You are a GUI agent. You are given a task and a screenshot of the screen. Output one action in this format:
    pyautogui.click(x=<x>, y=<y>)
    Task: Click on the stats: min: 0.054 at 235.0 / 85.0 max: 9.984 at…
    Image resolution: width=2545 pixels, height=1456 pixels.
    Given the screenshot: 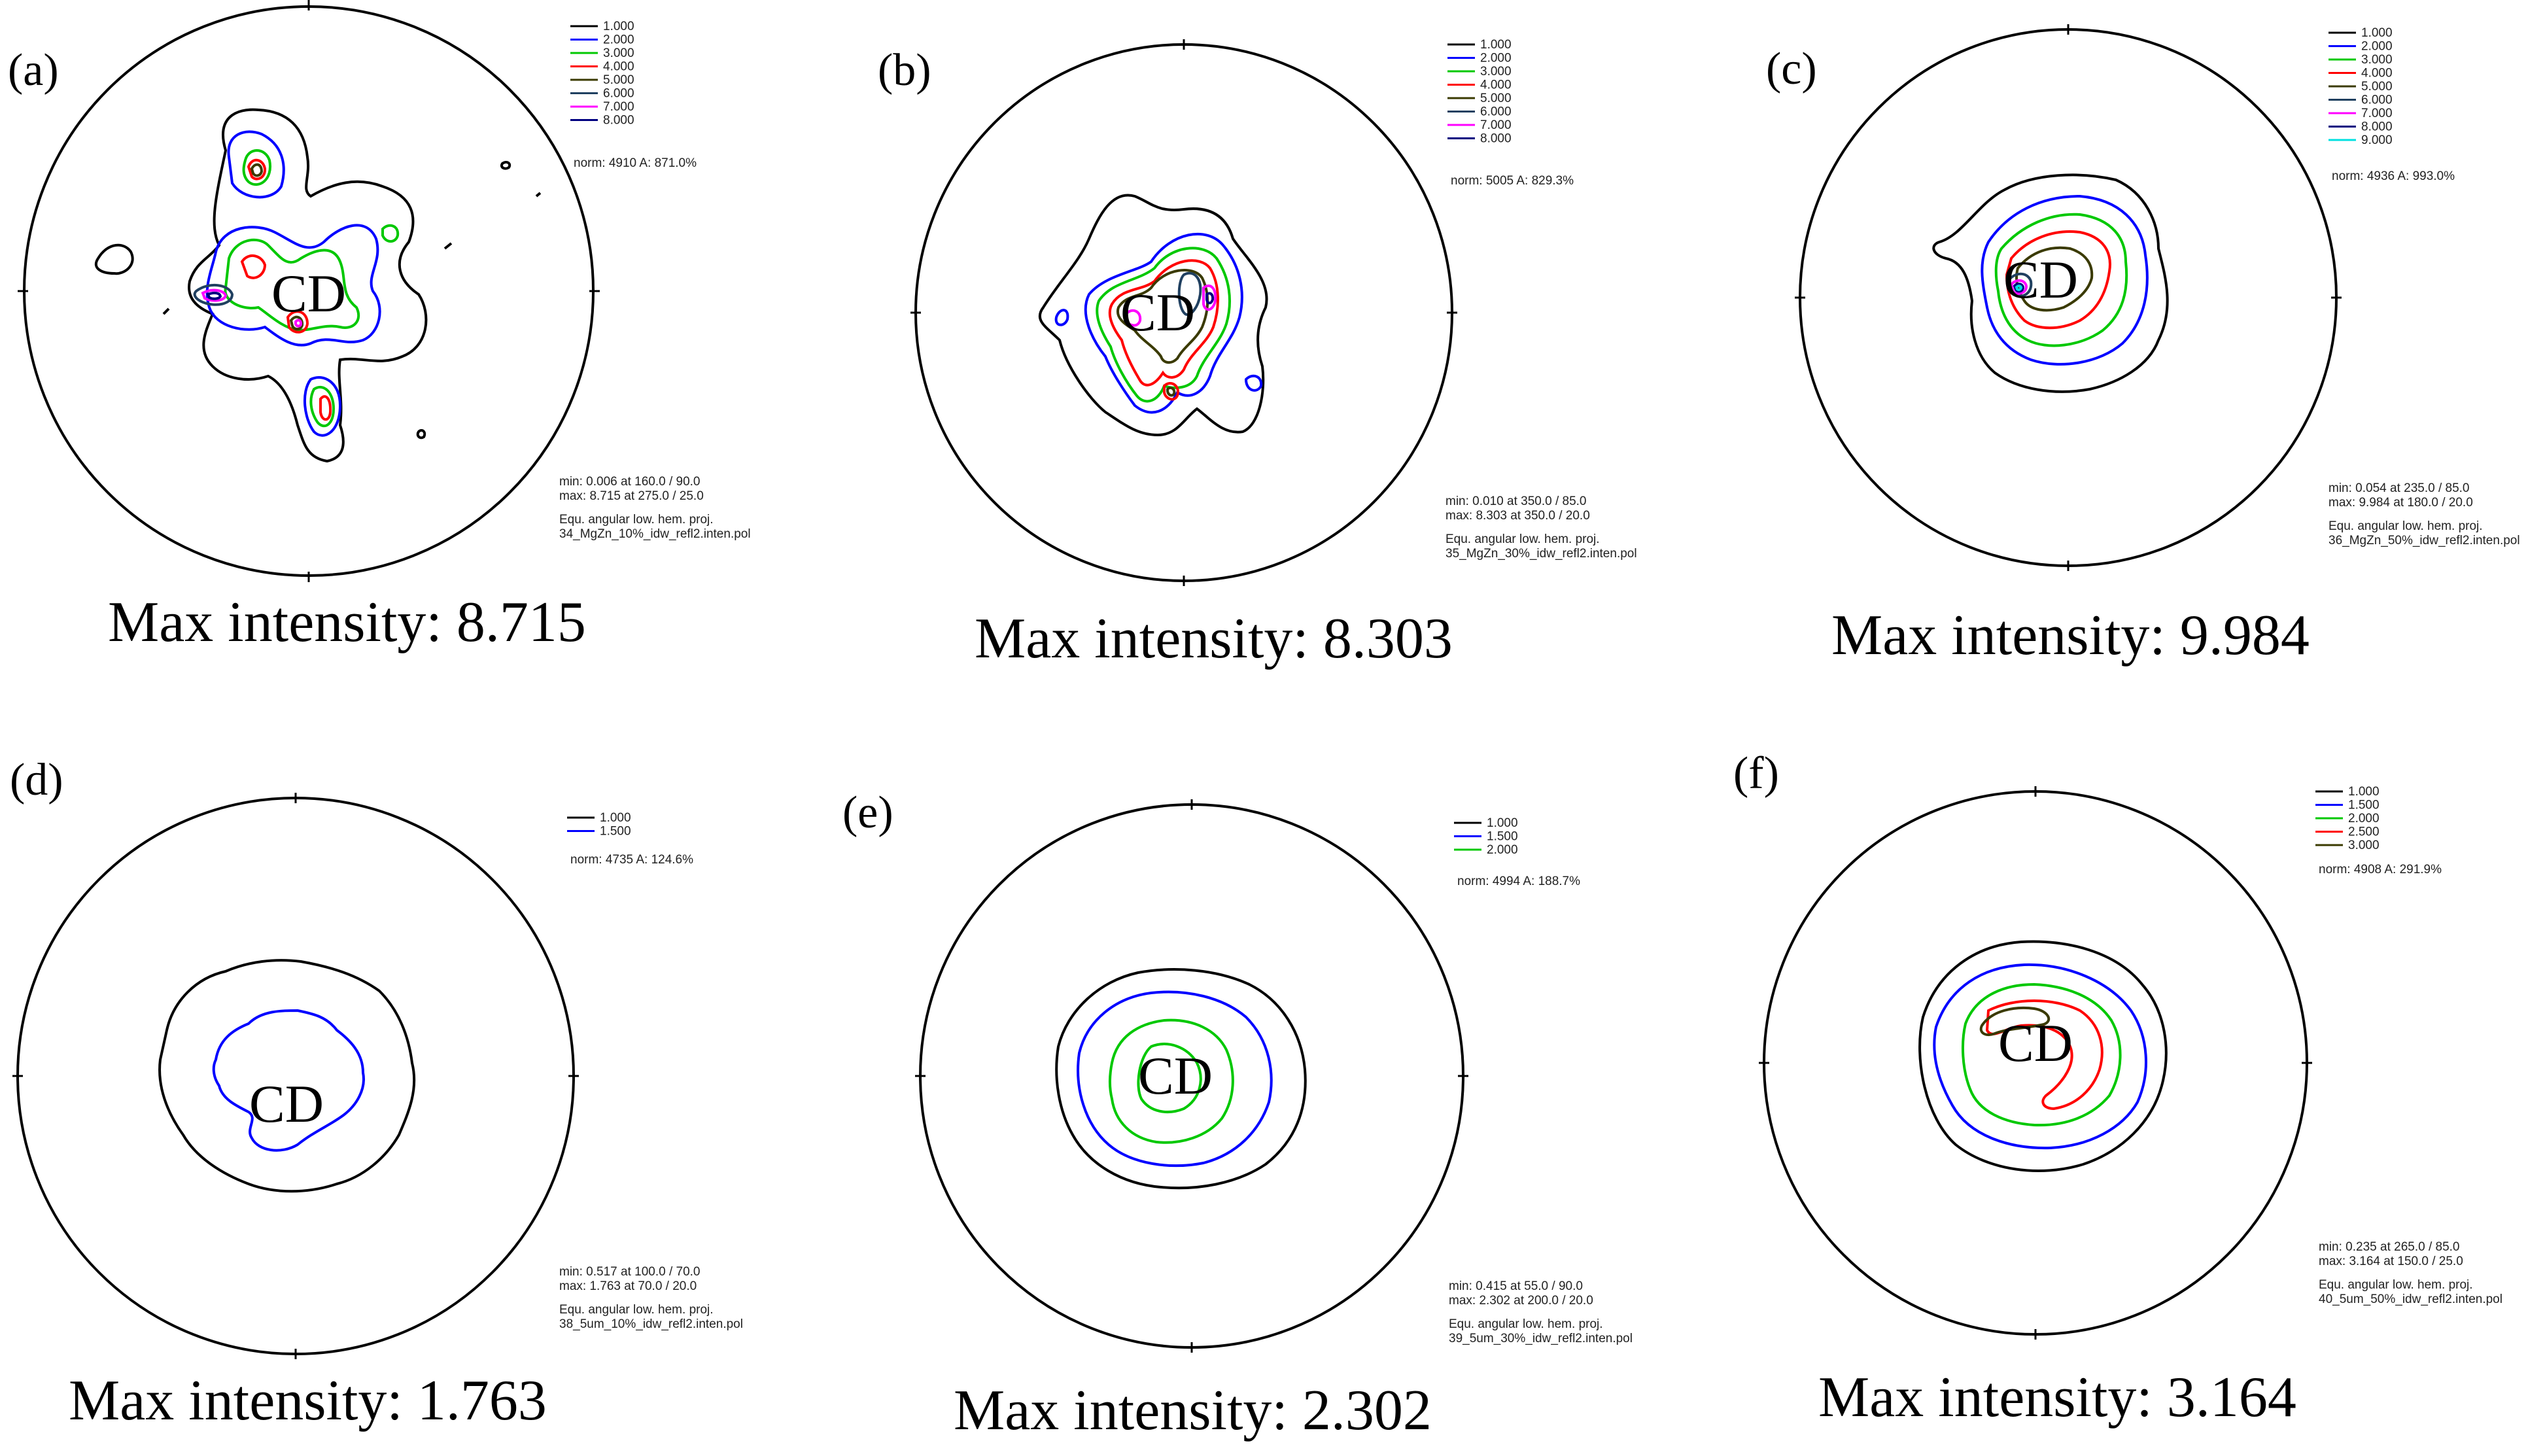 What is the action you would take?
    pyautogui.click(x=2424, y=514)
    